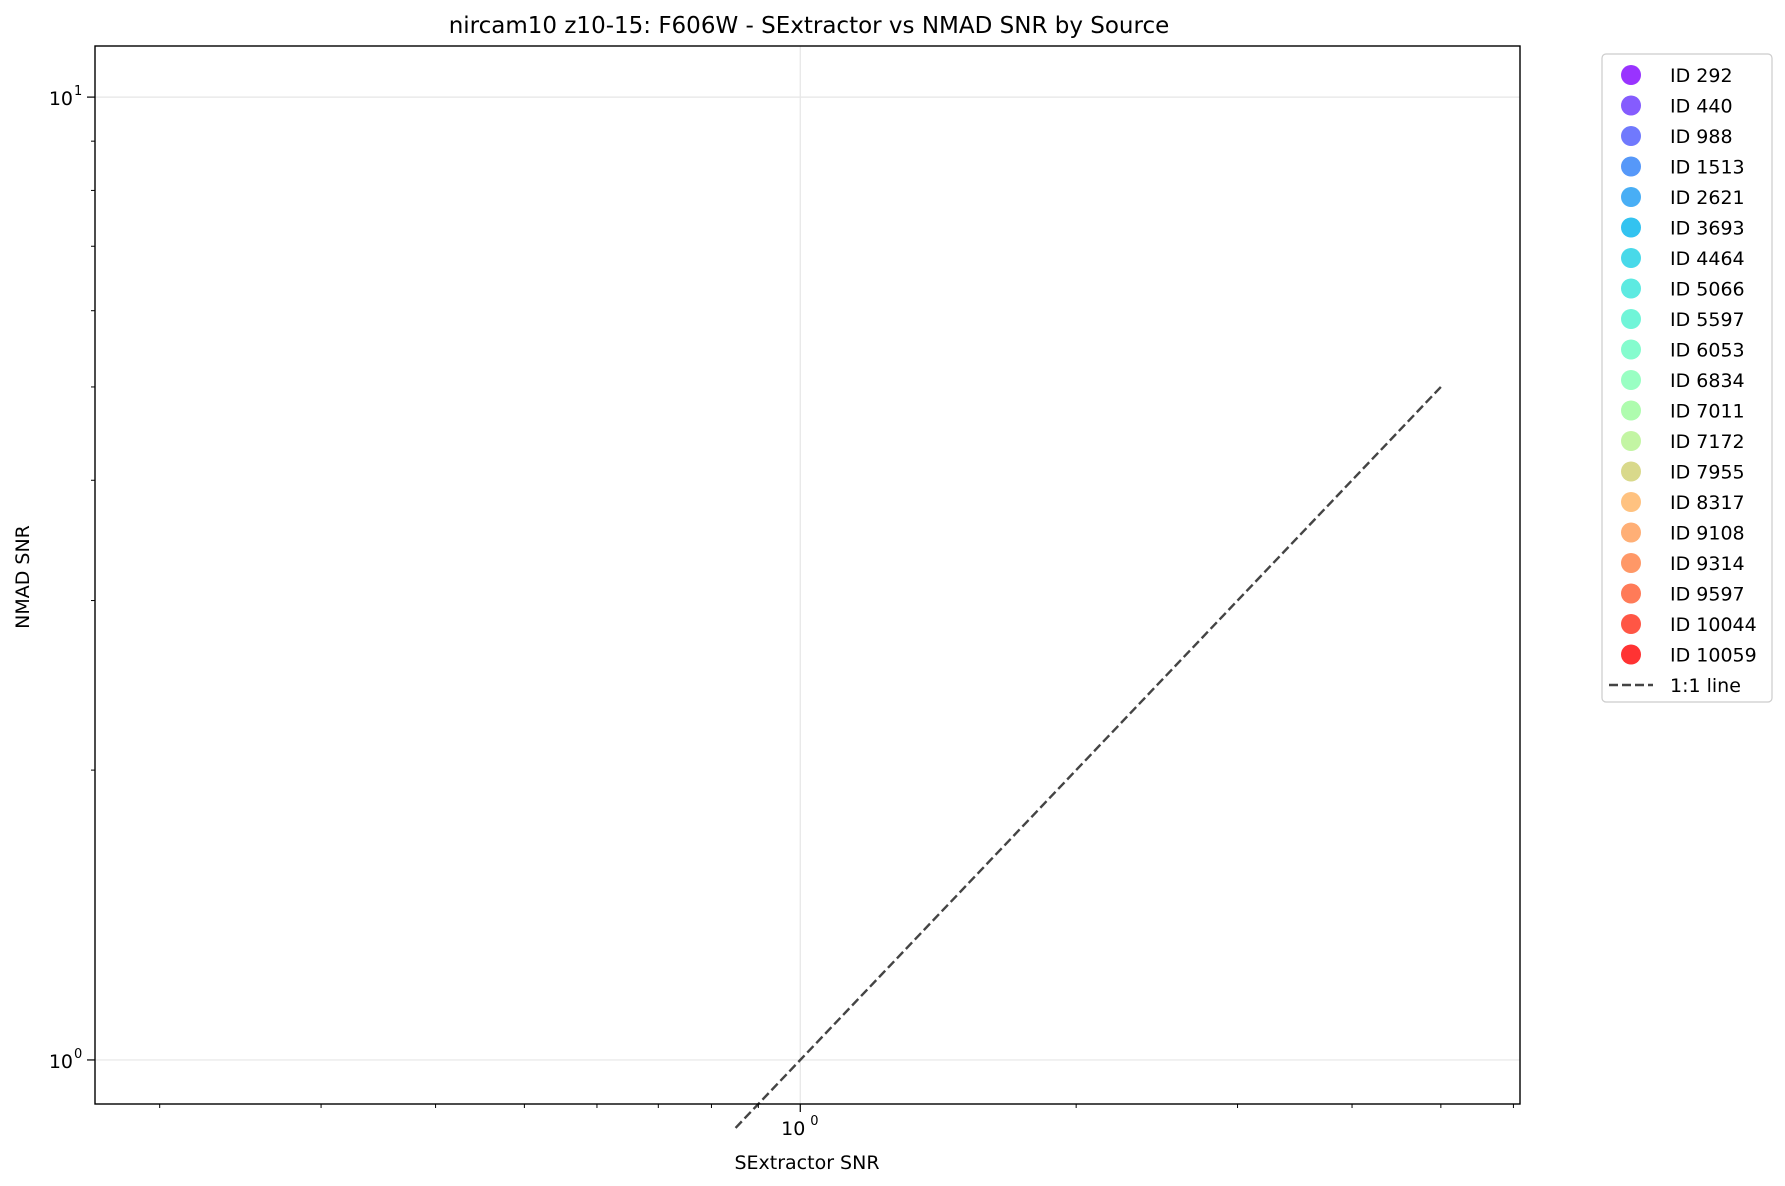 Image resolution: width=1785 pixels, height=1186 pixels. What do you see at coordinates (1707, 503) in the screenshot?
I see `legend-label: ID 8317` at bounding box center [1707, 503].